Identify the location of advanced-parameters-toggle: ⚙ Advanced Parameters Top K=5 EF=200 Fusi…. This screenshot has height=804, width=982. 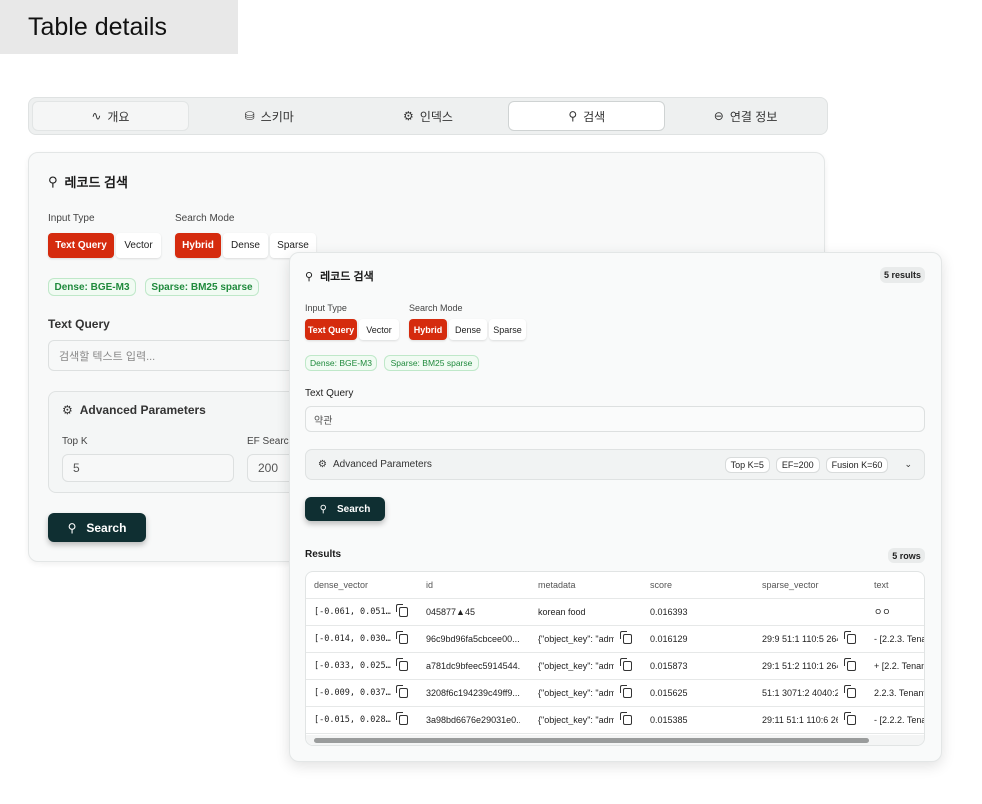
(615, 464).